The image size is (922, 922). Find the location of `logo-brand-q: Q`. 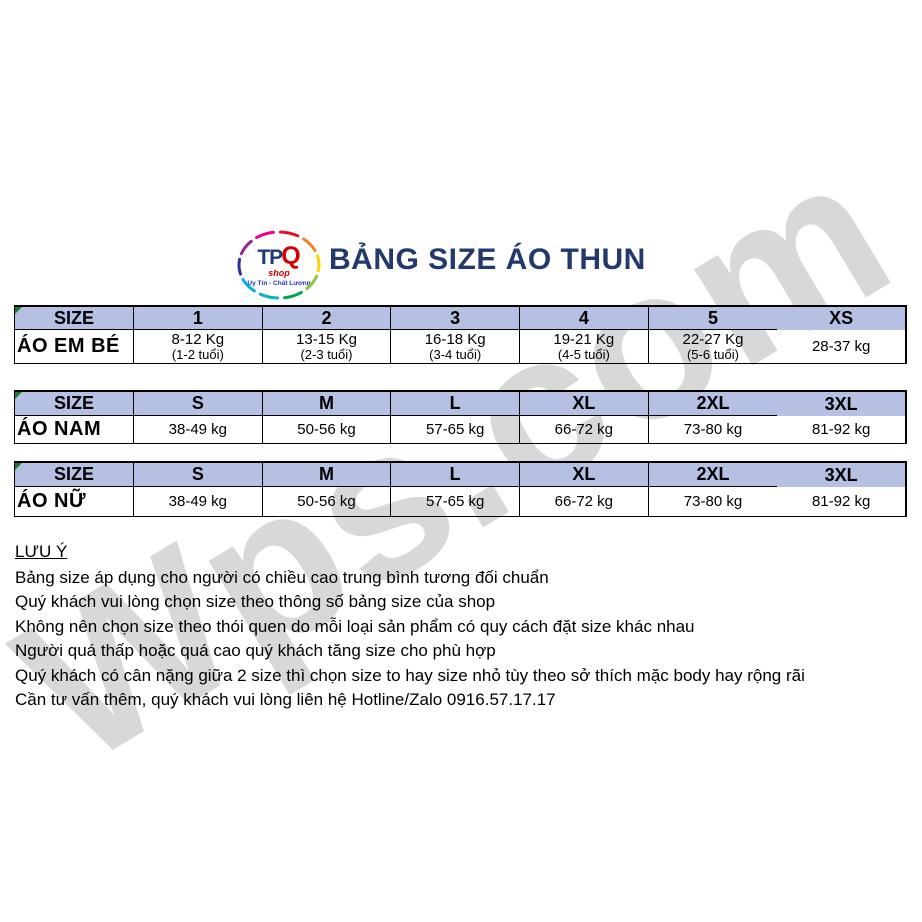

logo-brand-q: Q is located at coordinates (291, 256).